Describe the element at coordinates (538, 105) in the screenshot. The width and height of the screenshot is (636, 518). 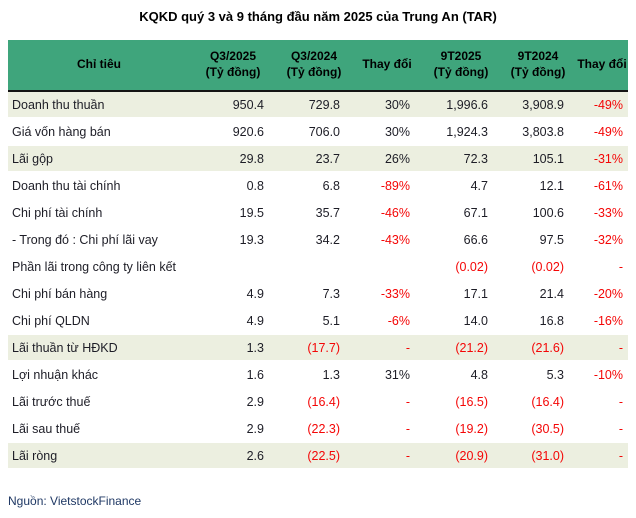
I see `cell-value: 3,908.9` at that location.